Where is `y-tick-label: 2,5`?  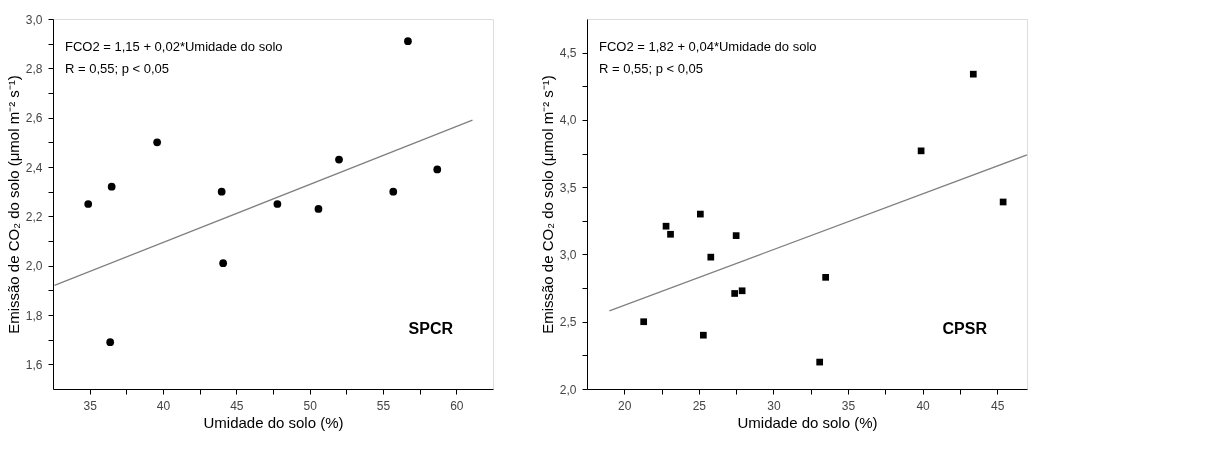 y-tick-label: 2,5 is located at coordinates (568, 322).